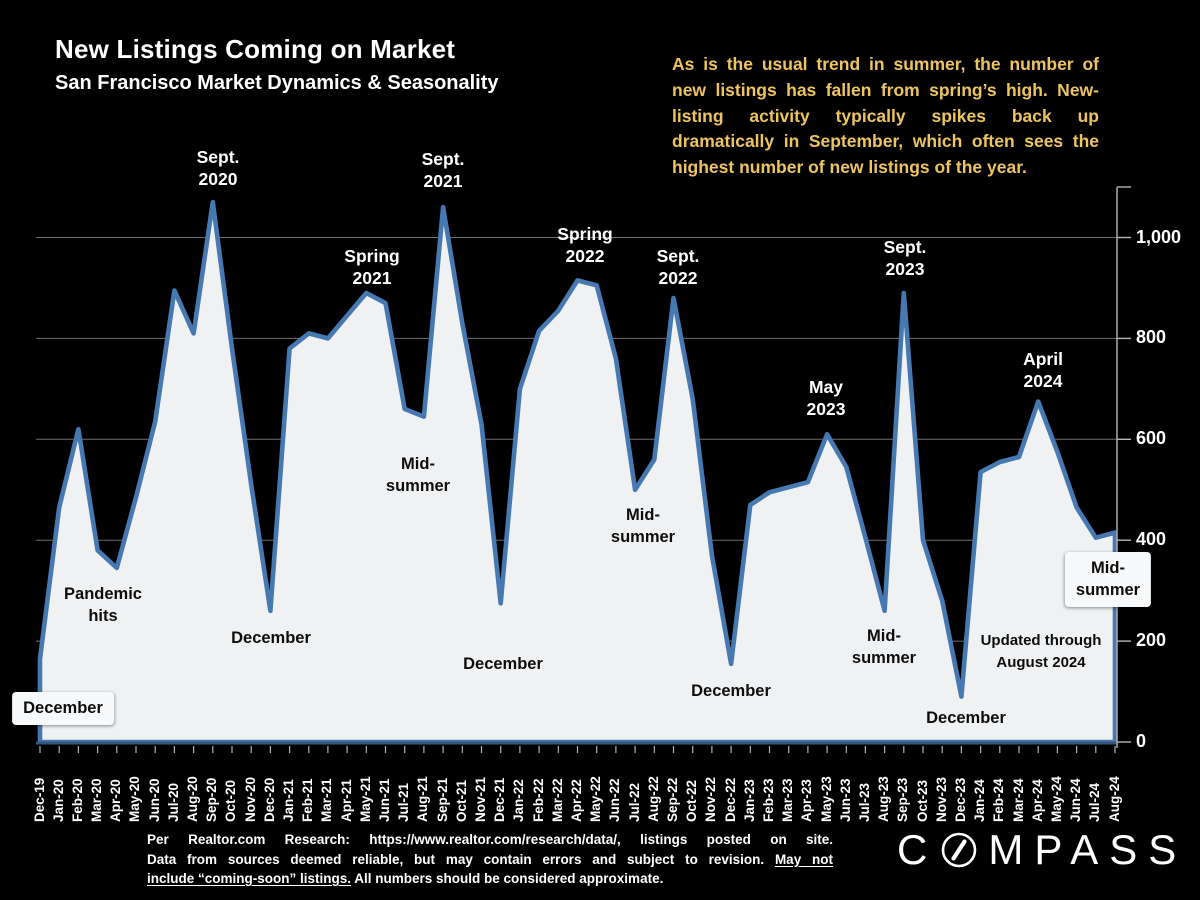  What do you see at coordinates (768, 800) in the screenshot?
I see `x-axis-month-label: Feb-23` at bounding box center [768, 800].